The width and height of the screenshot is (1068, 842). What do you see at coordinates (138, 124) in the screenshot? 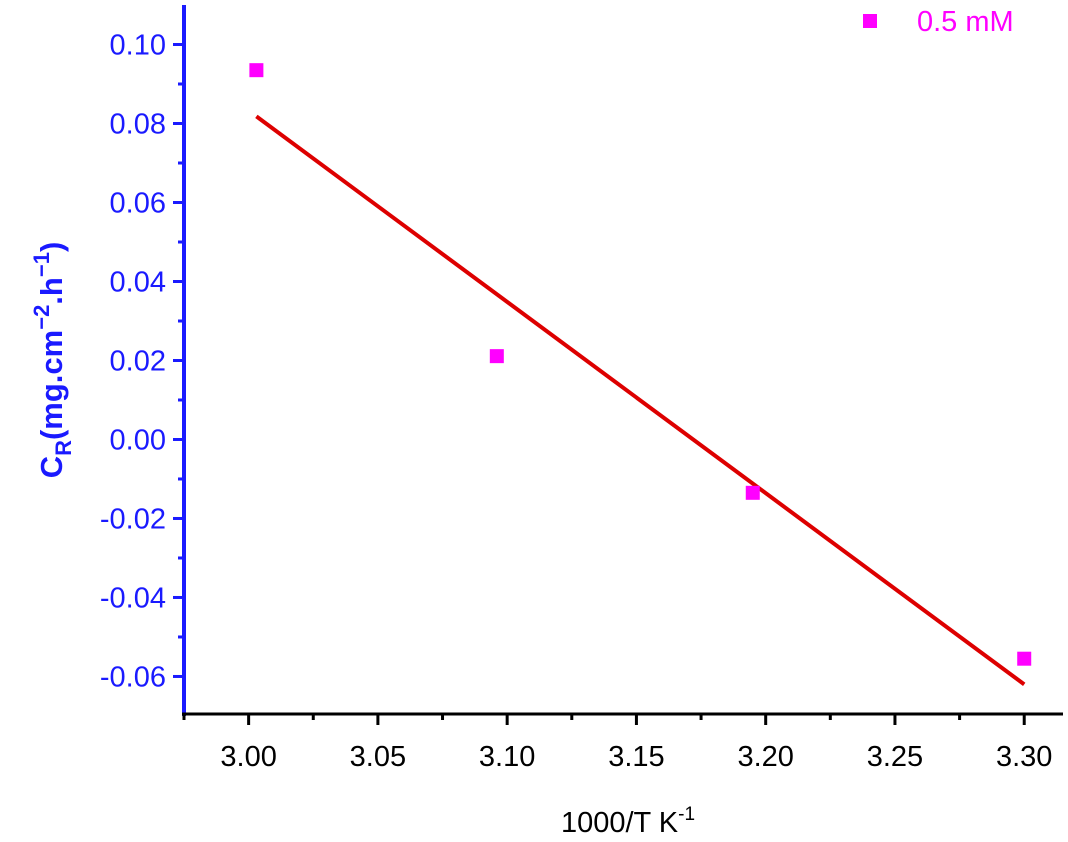
I see `y-tick-label: 0.08` at bounding box center [138, 124].